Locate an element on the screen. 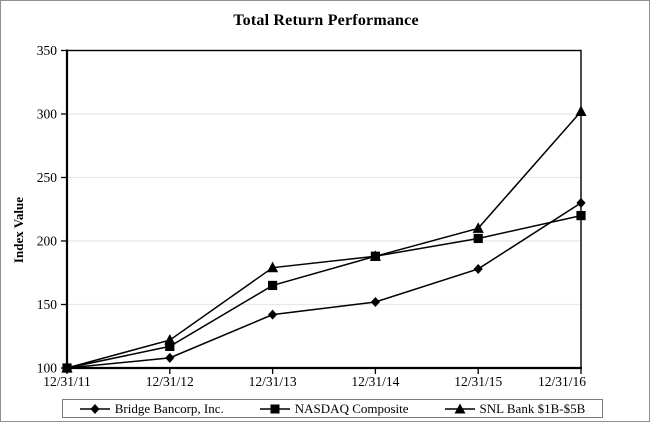 This screenshot has height=422, width=650. x-tick-label: 12/31/14 is located at coordinates (375, 381).